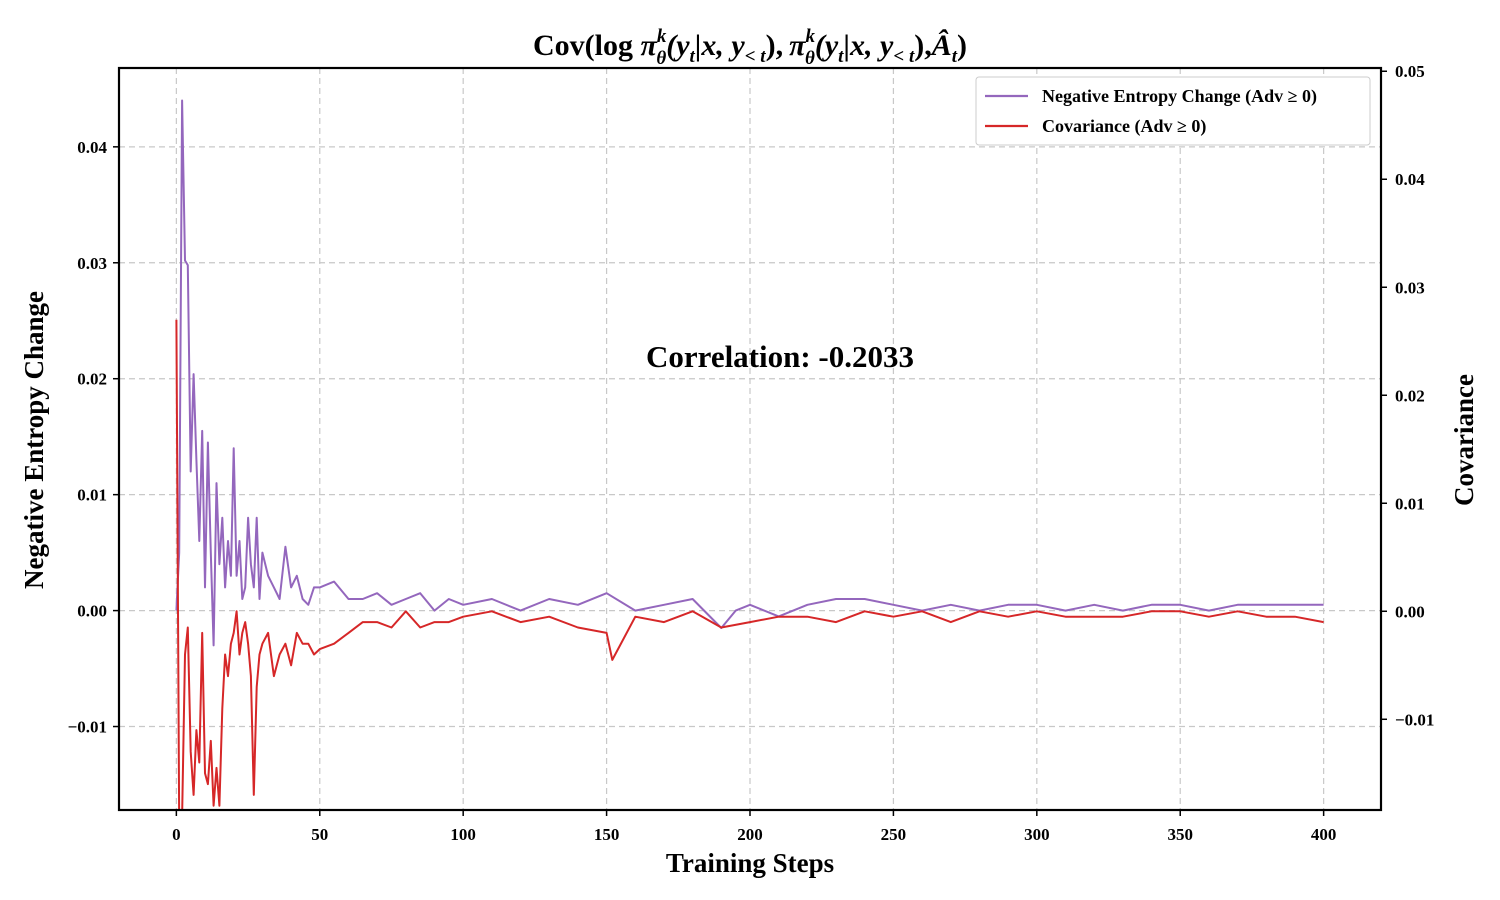  Describe the element at coordinates (319, 834) in the screenshot. I see `x-tick-label: 50` at that location.